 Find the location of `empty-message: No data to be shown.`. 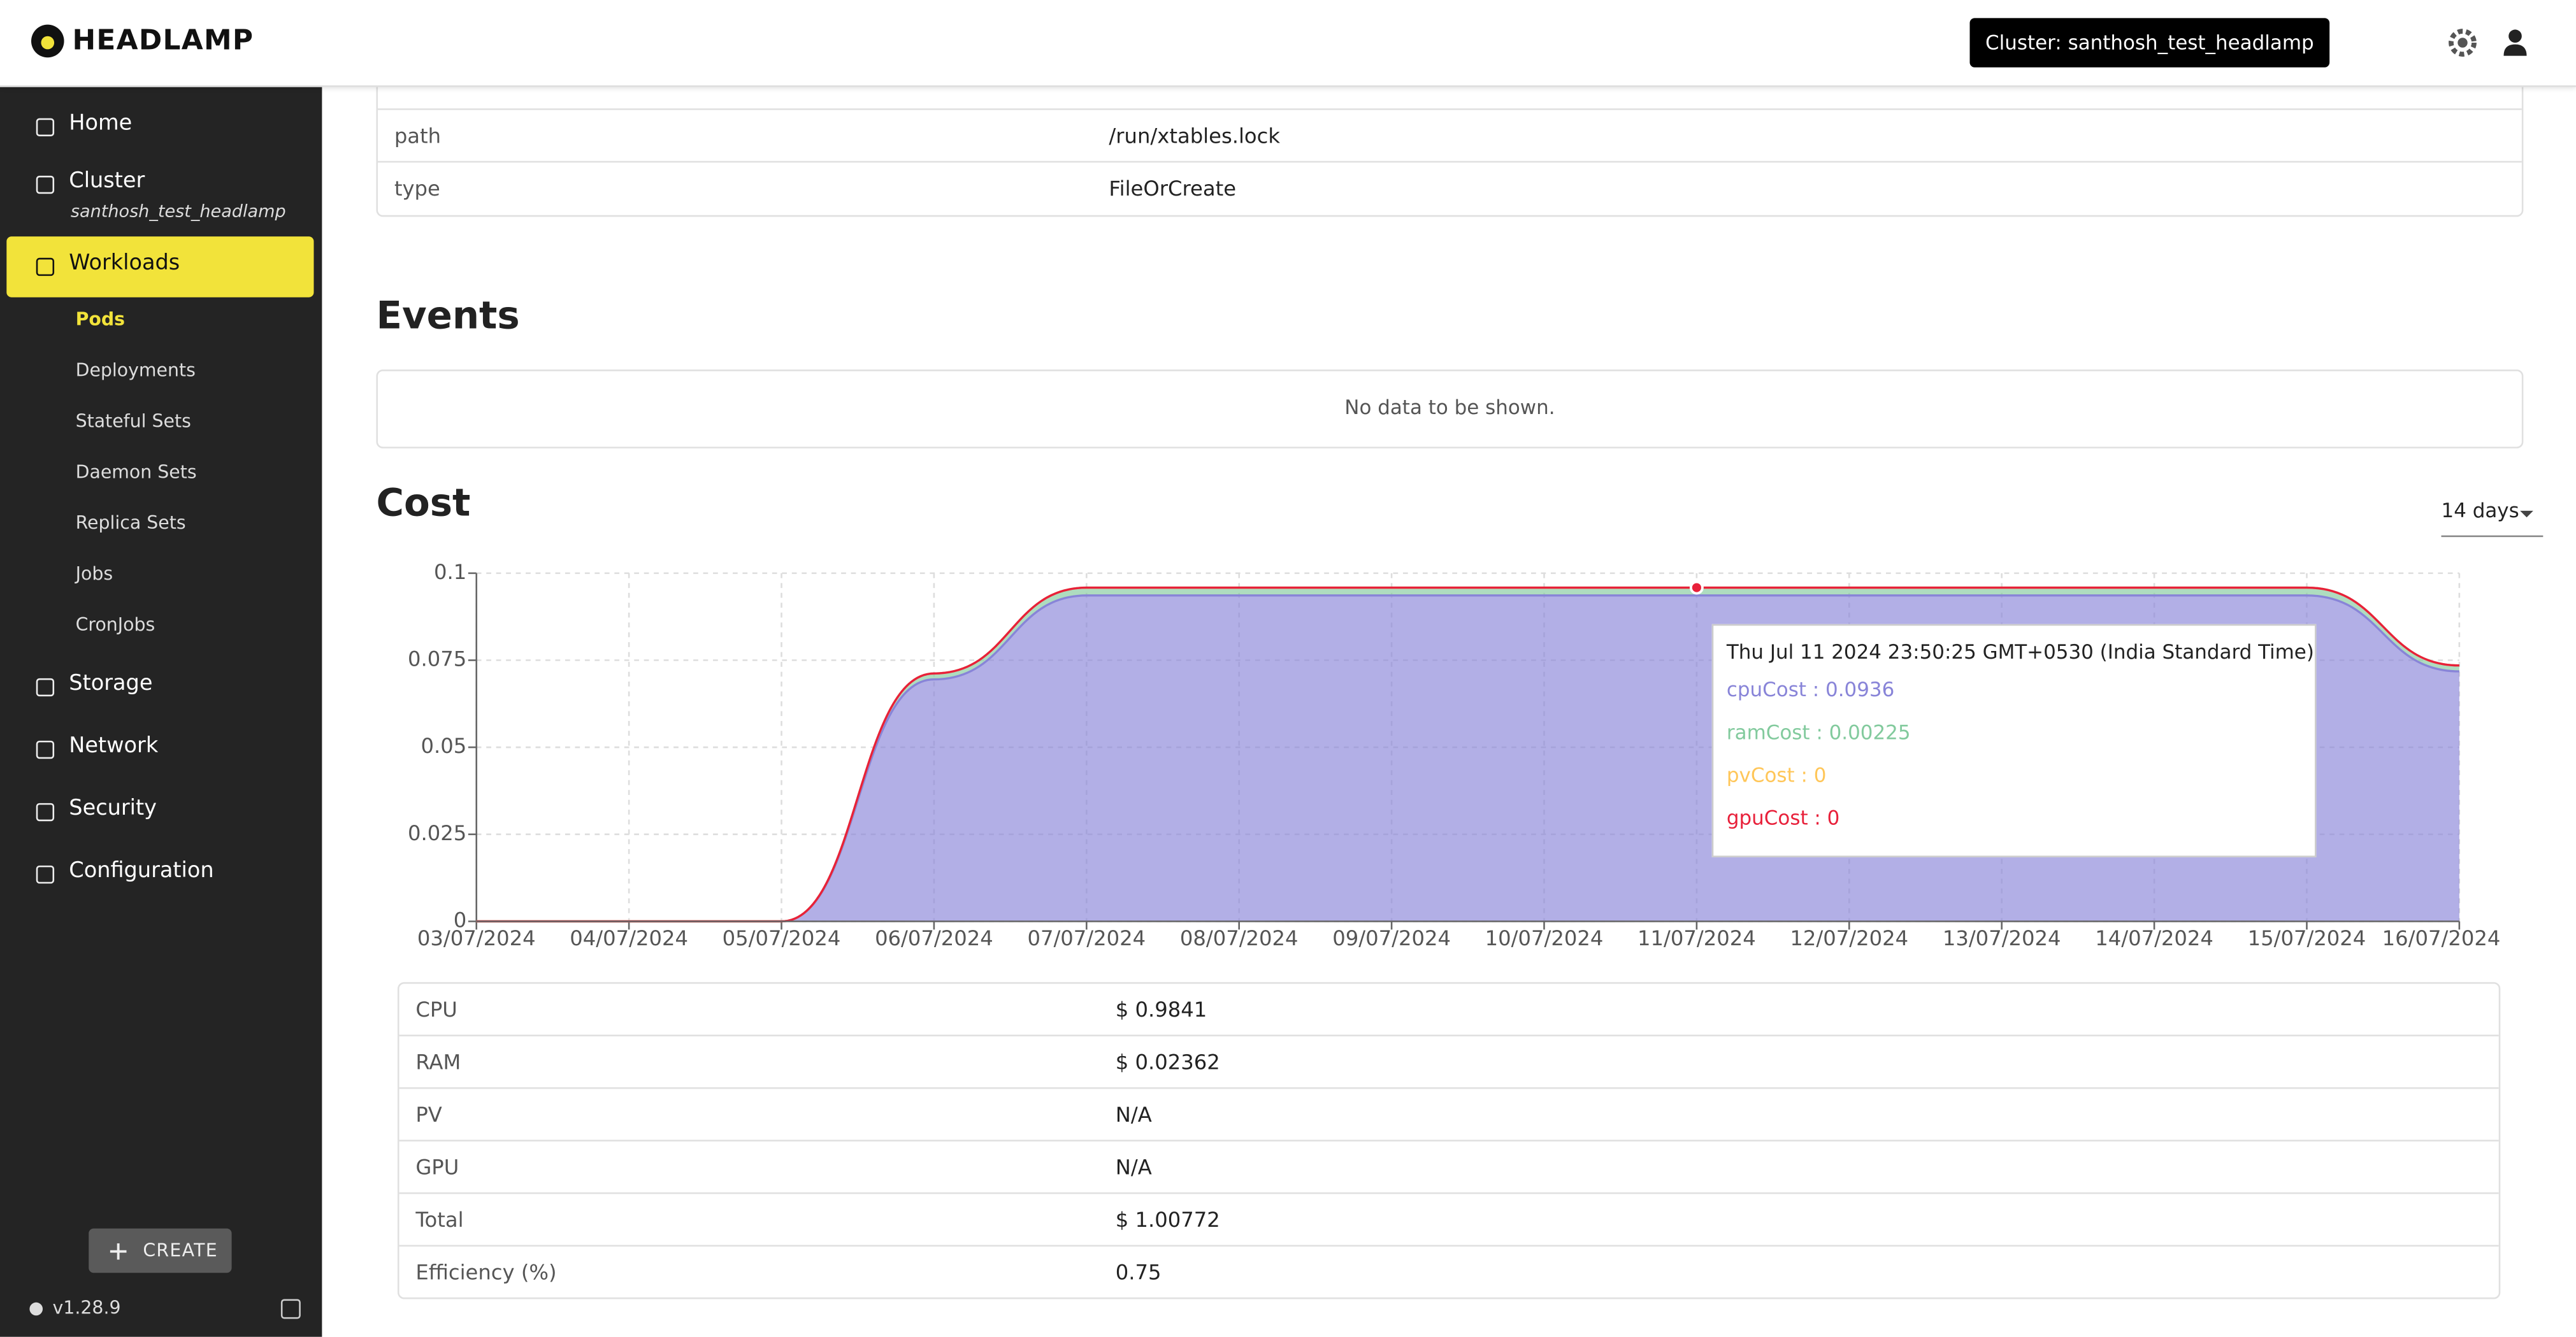

empty-message: No data to be shown. is located at coordinates (1449, 408).